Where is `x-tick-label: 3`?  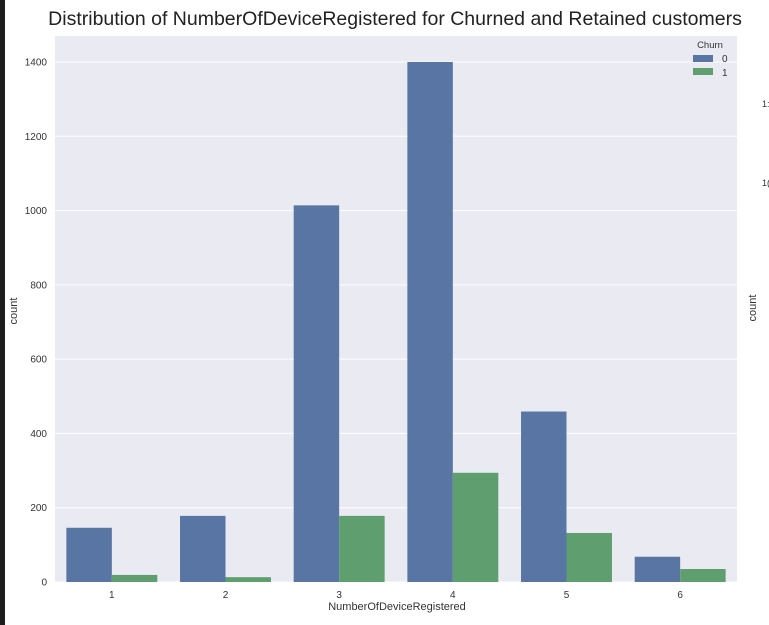
x-tick-label: 3 is located at coordinates (339, 595).